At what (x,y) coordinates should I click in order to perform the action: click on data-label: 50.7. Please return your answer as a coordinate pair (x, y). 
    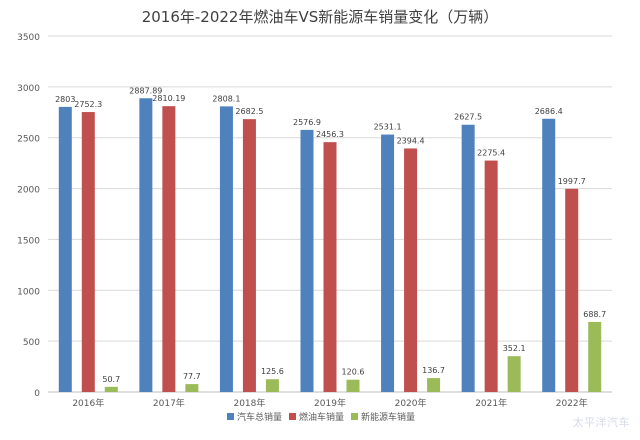
    Looking at the image, I should click on (111, 379).